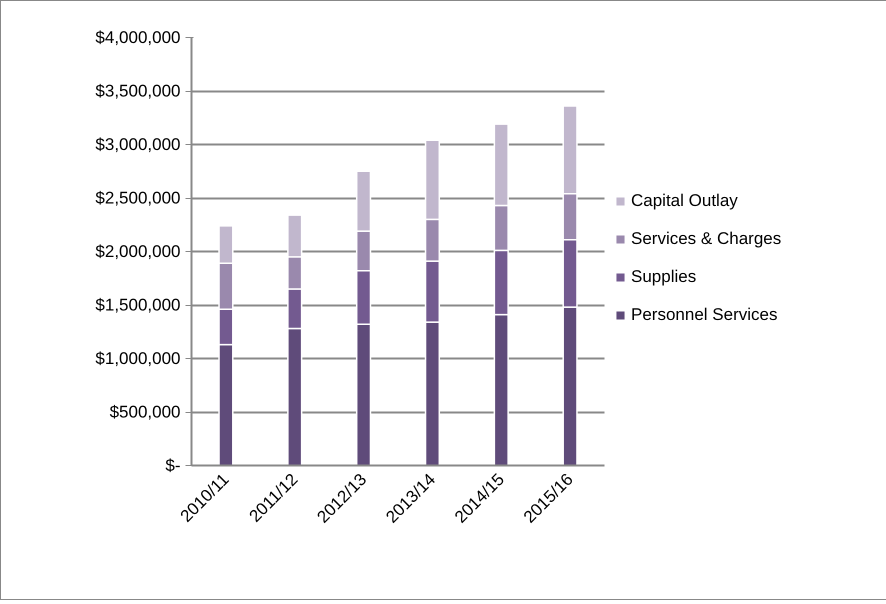  What do you see at coordinates (138, 251) in the screenshot?
I see `y-tick-label: $2,000,000` at bounding box center [138, 251].